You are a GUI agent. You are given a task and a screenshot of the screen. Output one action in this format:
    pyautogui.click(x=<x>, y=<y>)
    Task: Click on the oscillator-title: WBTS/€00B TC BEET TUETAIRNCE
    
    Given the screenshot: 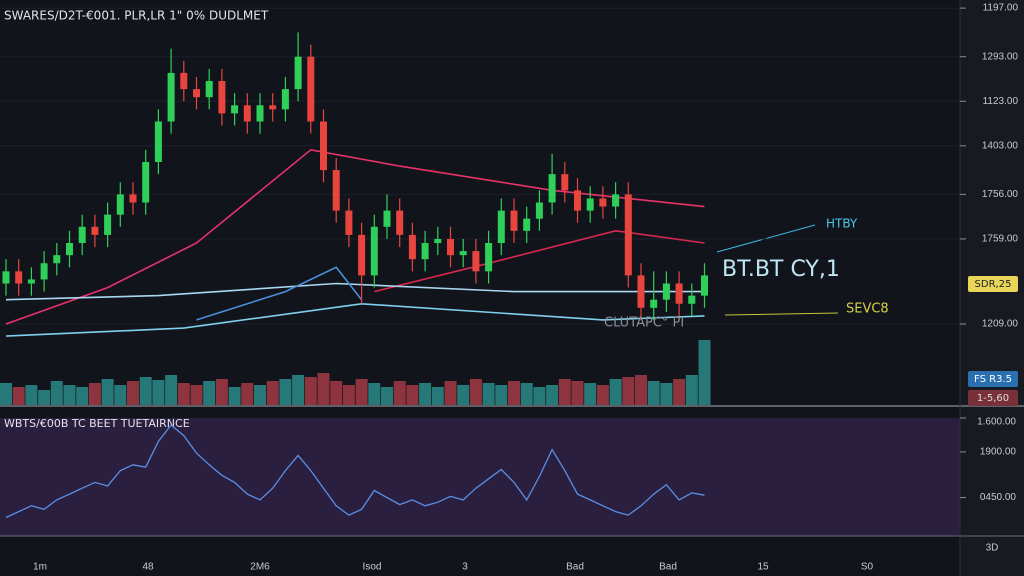 What is the action you would take?
    pyautogui.click(x=97, y=423)
    